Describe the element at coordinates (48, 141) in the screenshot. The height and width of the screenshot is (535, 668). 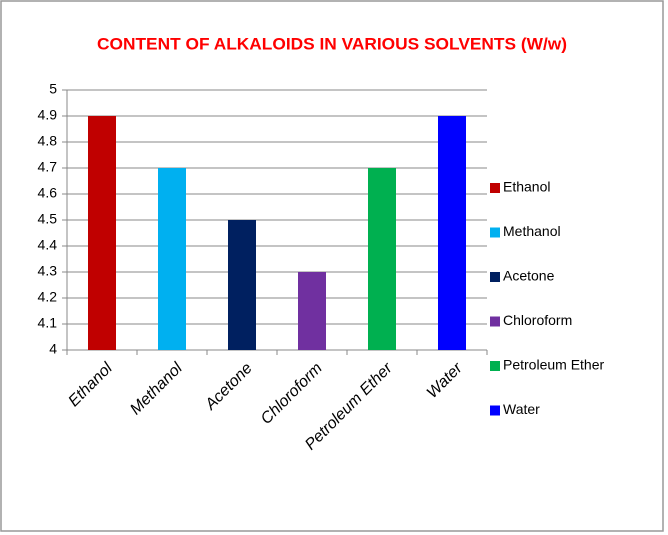
I see `y-tick-label: 4.8` at that location.